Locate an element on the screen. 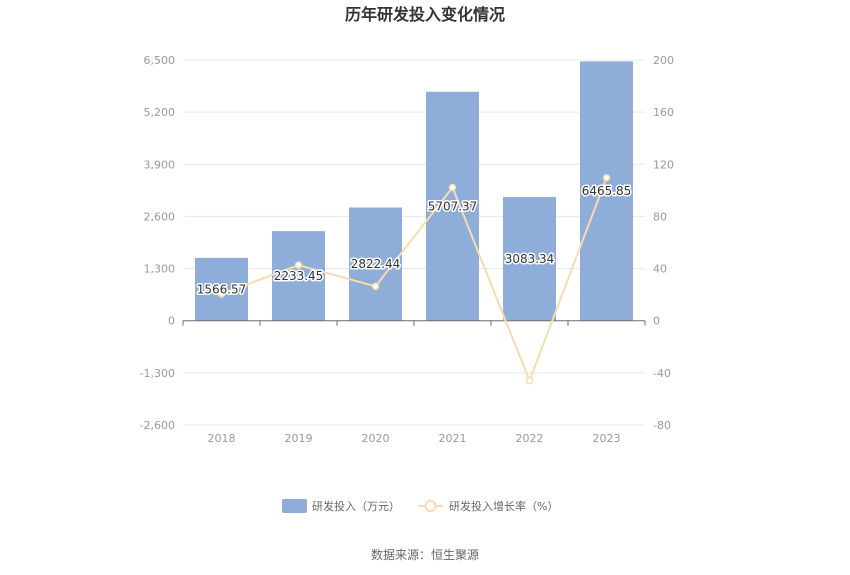 This screenshot has width=850, height=575. y-left-tick-label: 1,300 is located at coordinates (160, 269).